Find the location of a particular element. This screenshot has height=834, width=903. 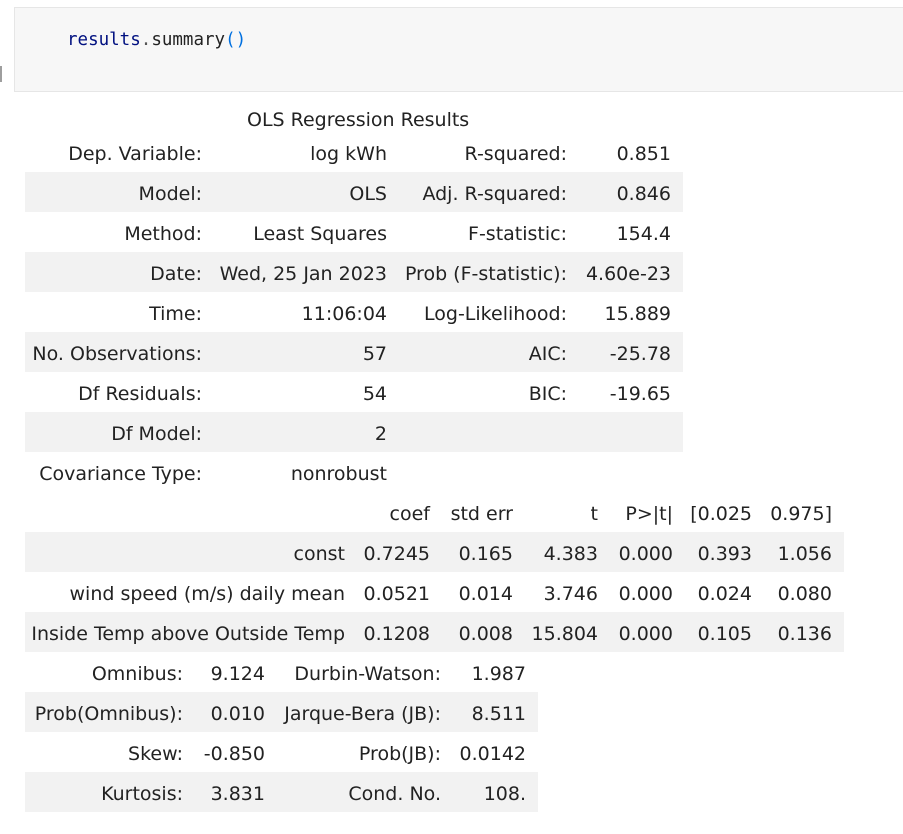

summary-label: Df Residuals: is located at coordinates (140, 394).